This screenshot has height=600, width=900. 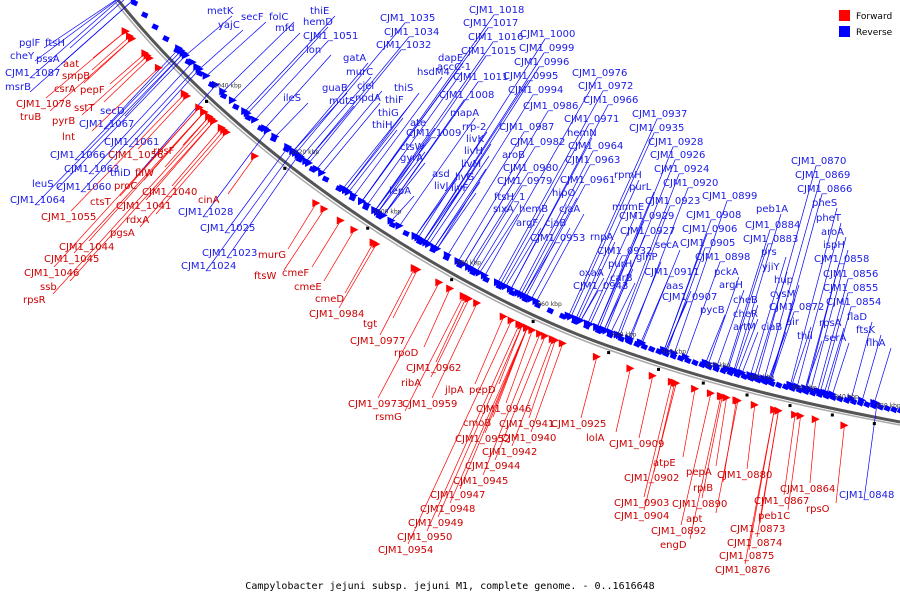 What do you see at coordinates (526, 424) in the screenshot?
I see `gene-label: CJM1_0941` at bounding box center [526, 424].